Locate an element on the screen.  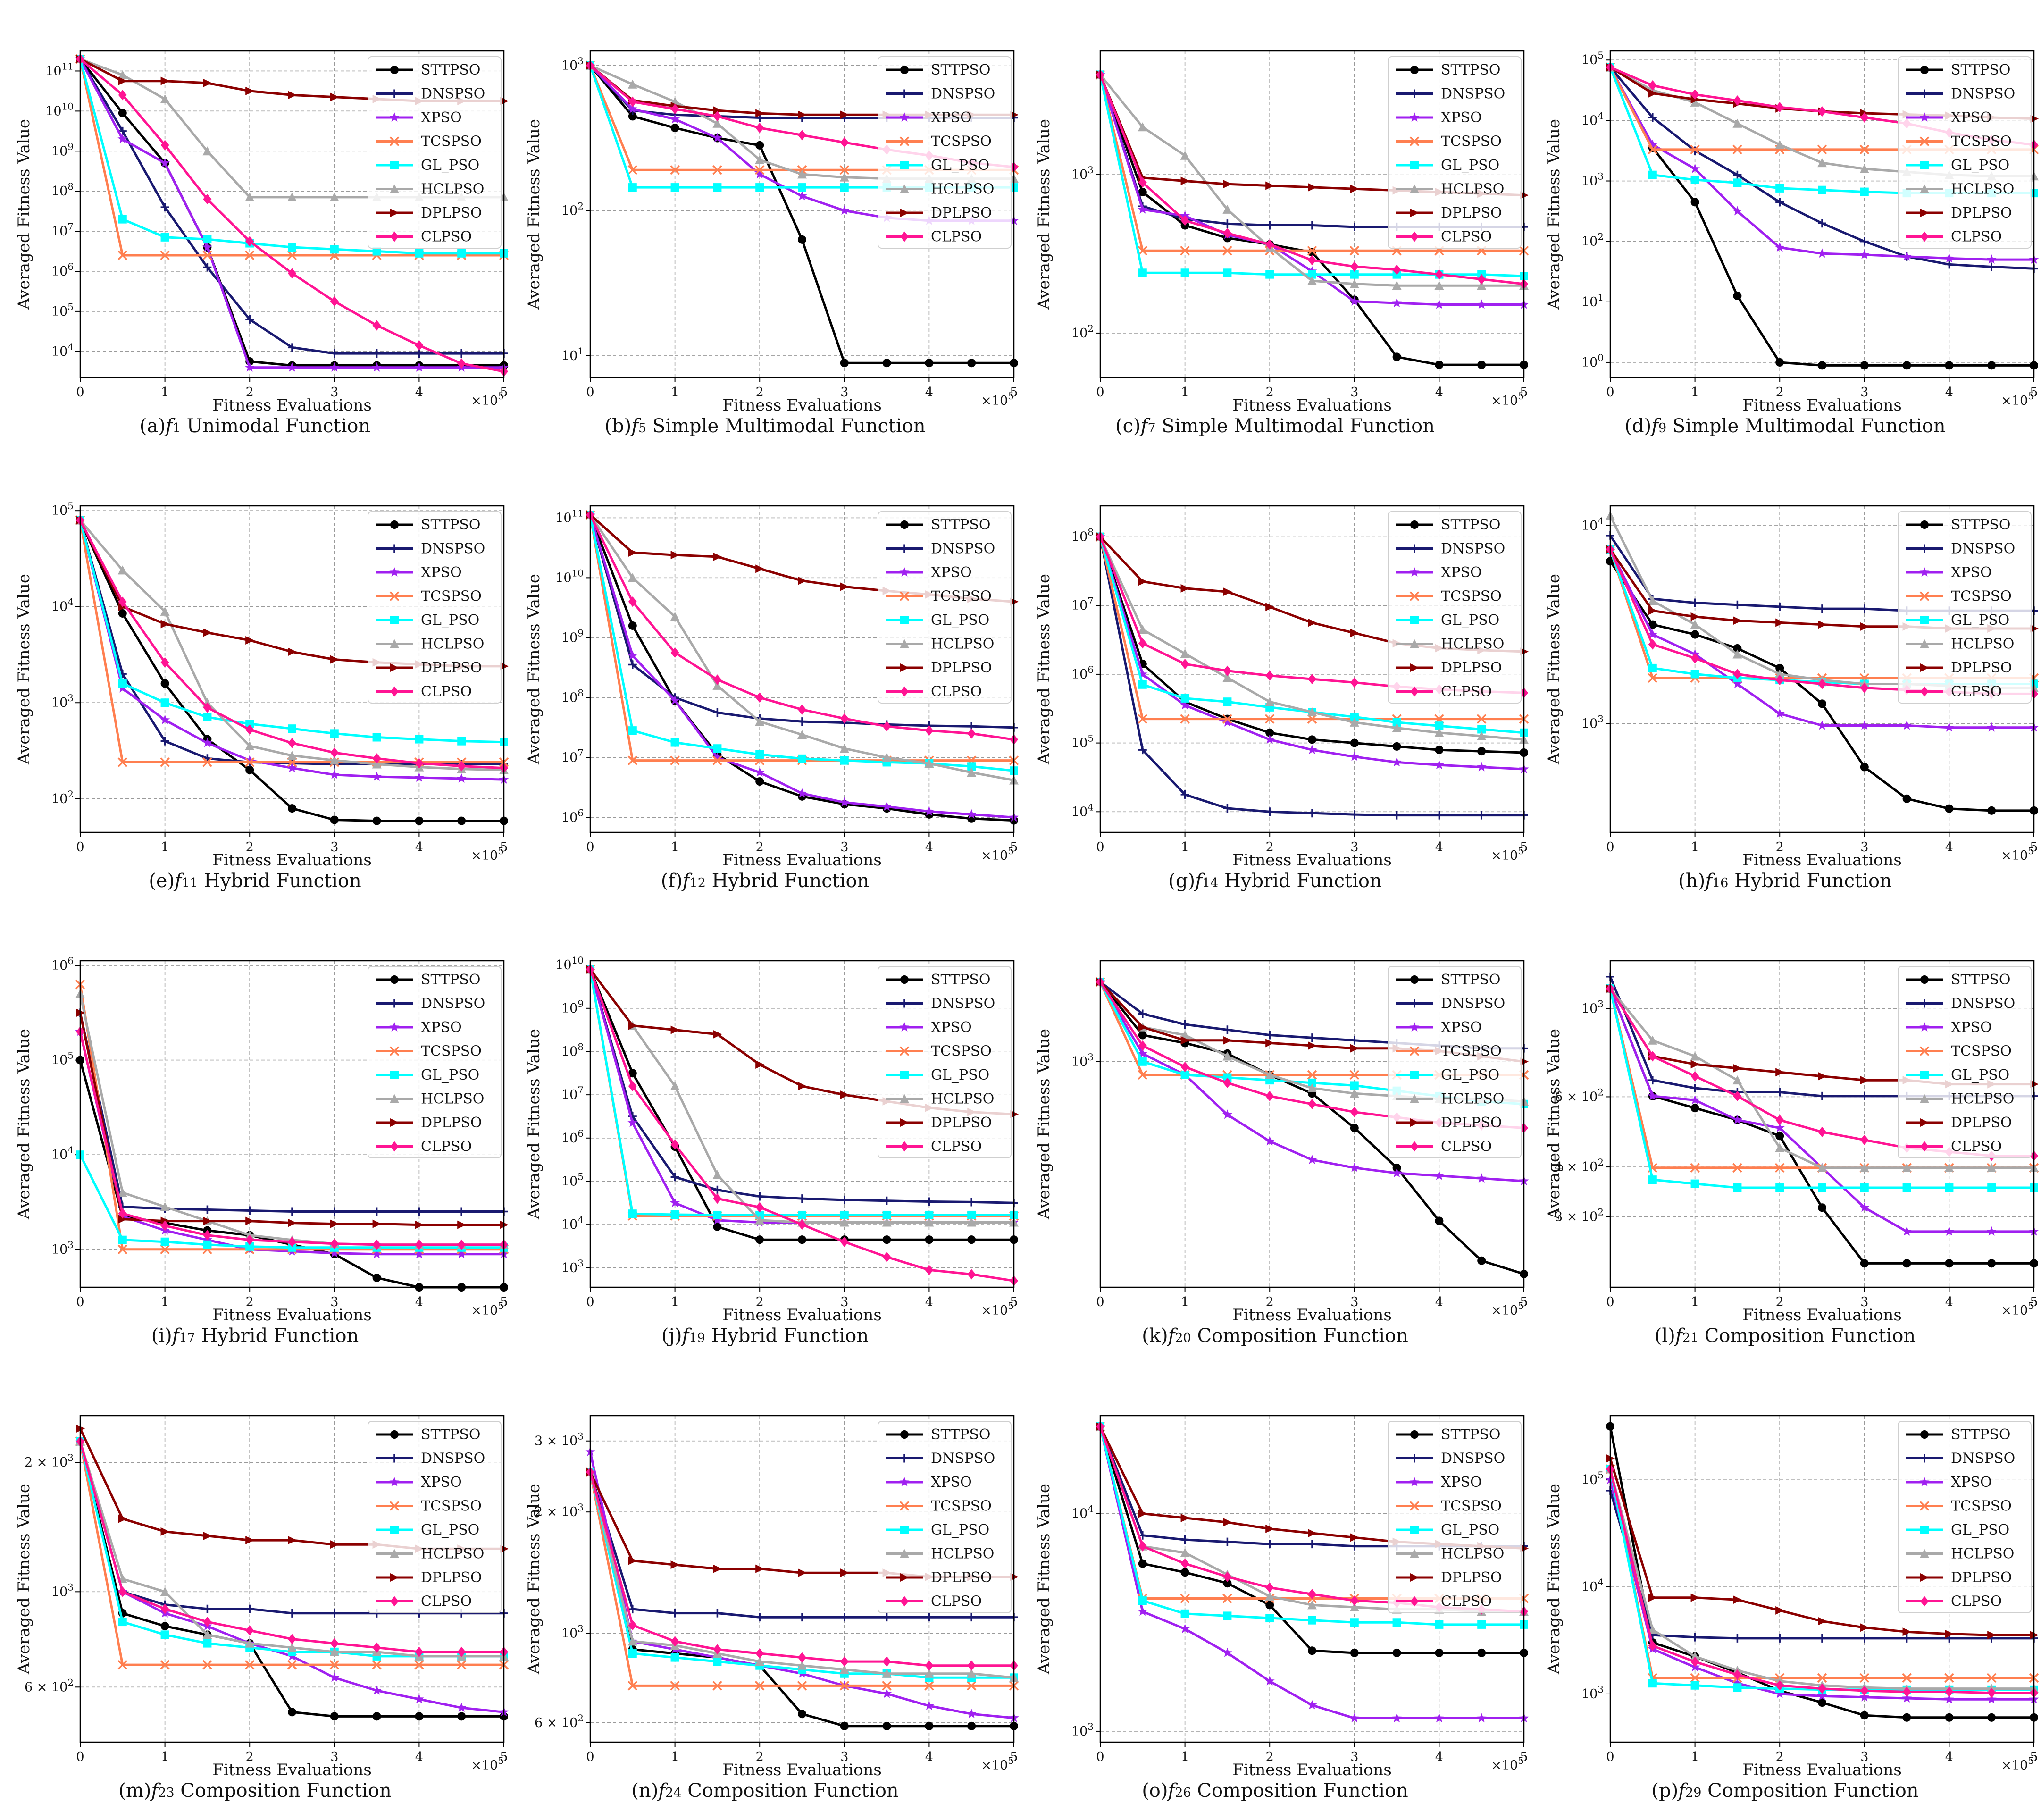
legend-marker-XPSO is located at coordinates (394, 572).